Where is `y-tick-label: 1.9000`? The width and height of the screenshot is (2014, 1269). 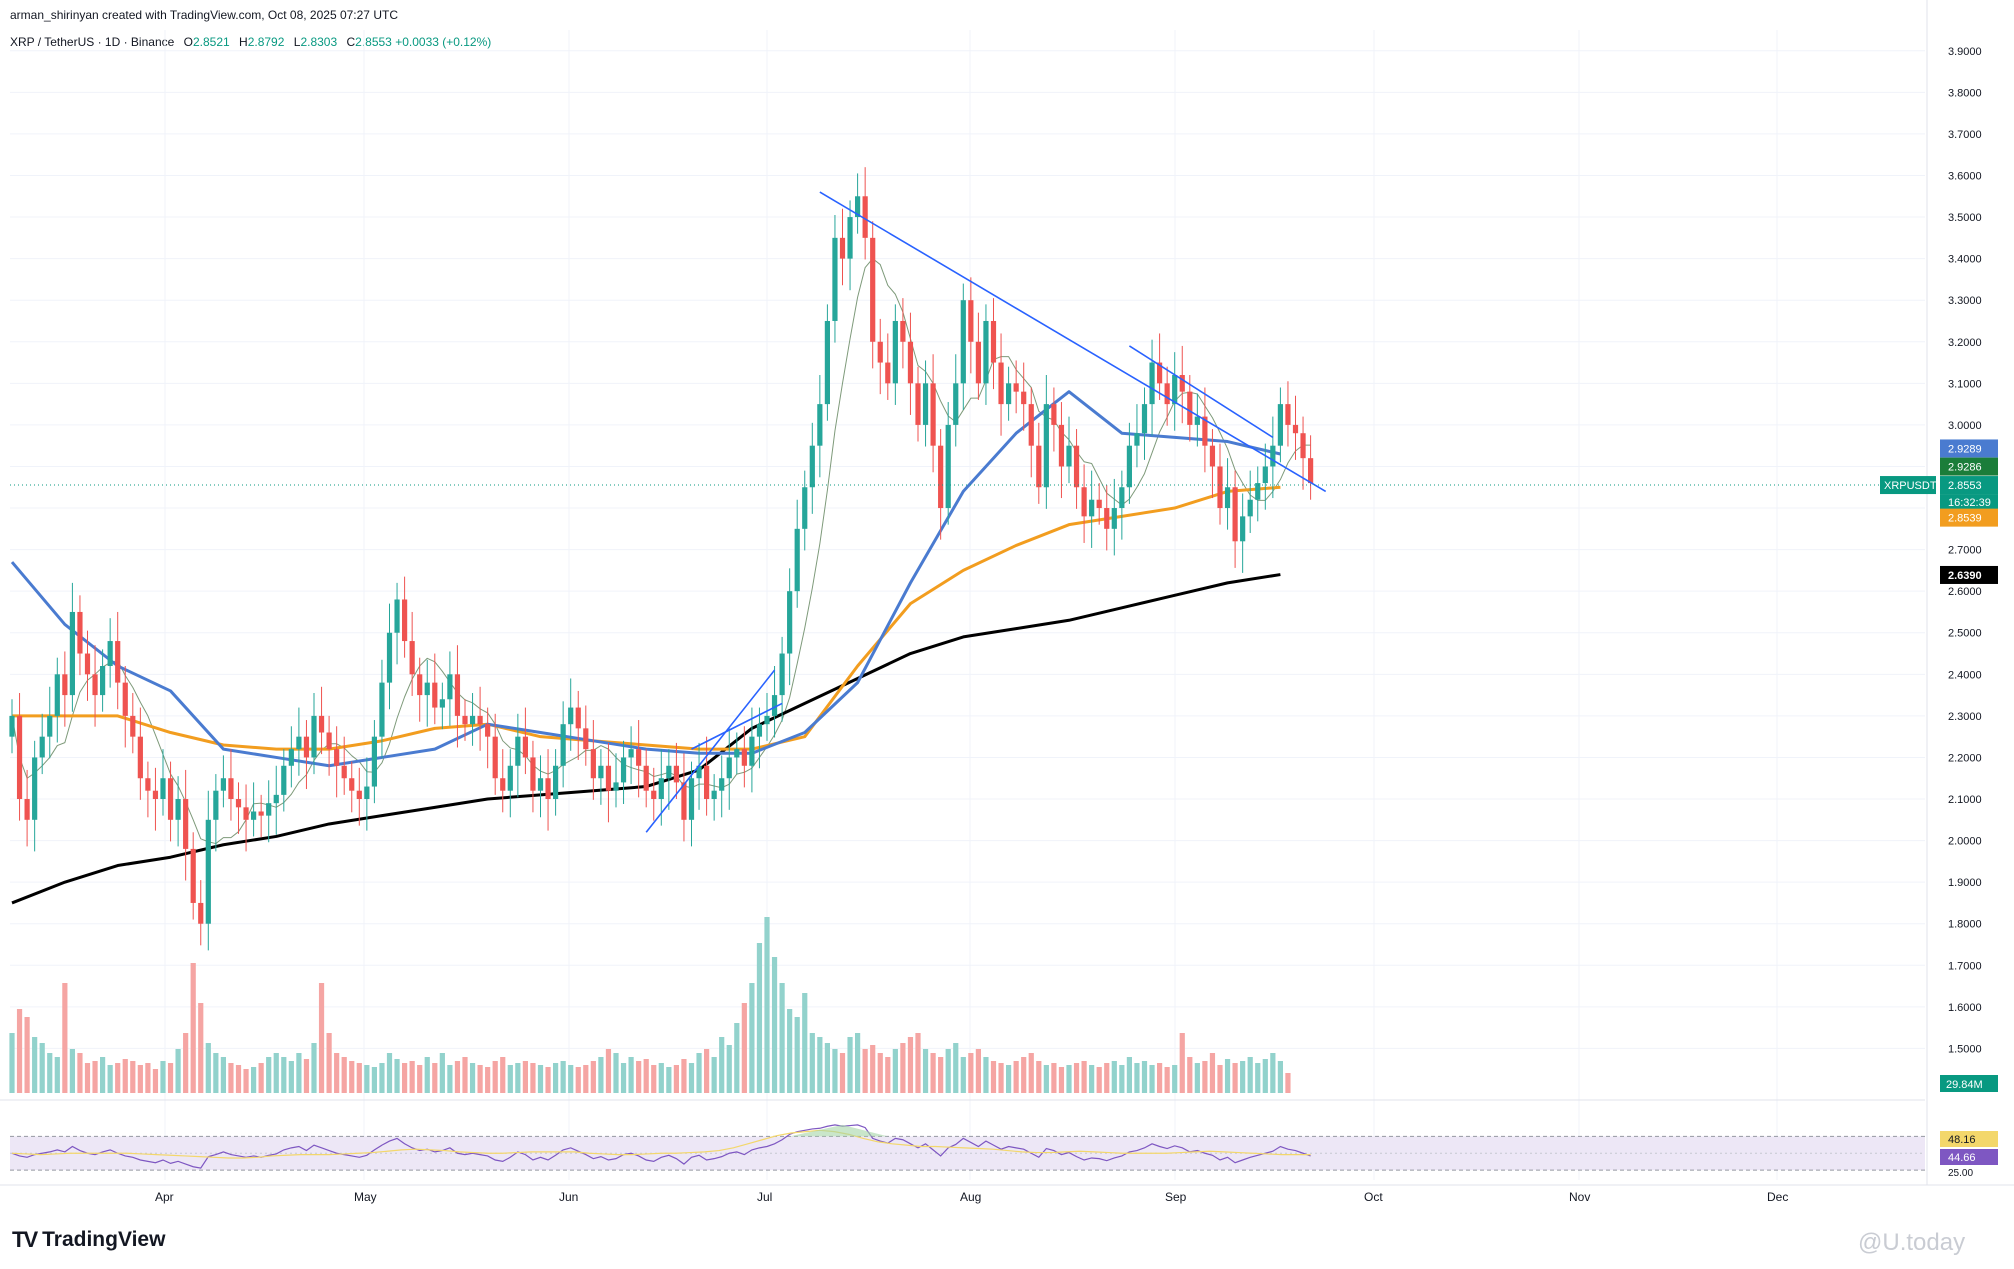 y-tick-label: 1.9000 is located at coordinates (1965, 883).